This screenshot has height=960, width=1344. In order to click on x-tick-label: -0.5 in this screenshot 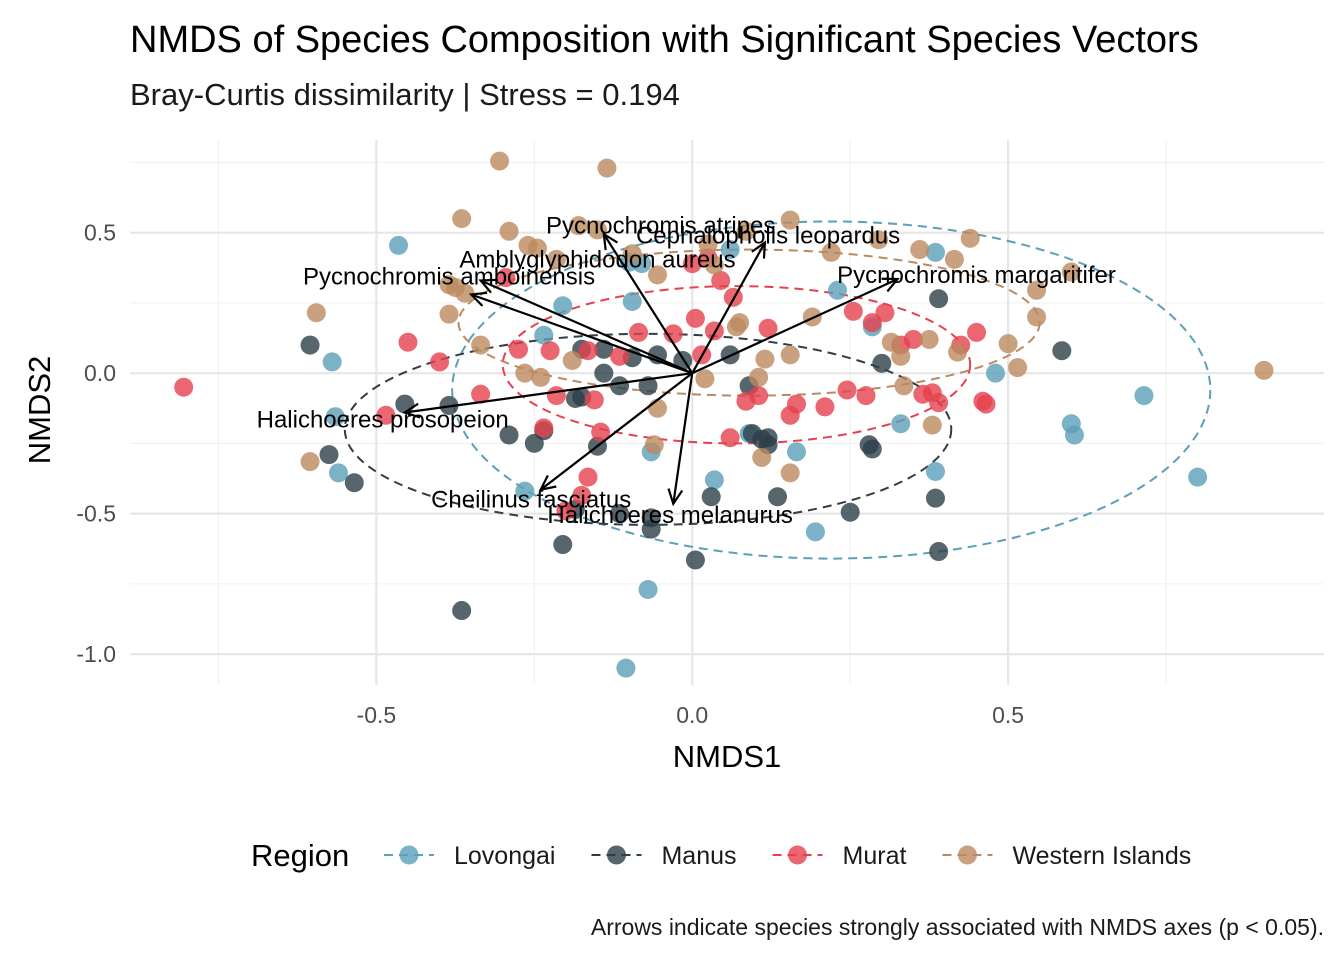, I will do `click(377, 715)`.